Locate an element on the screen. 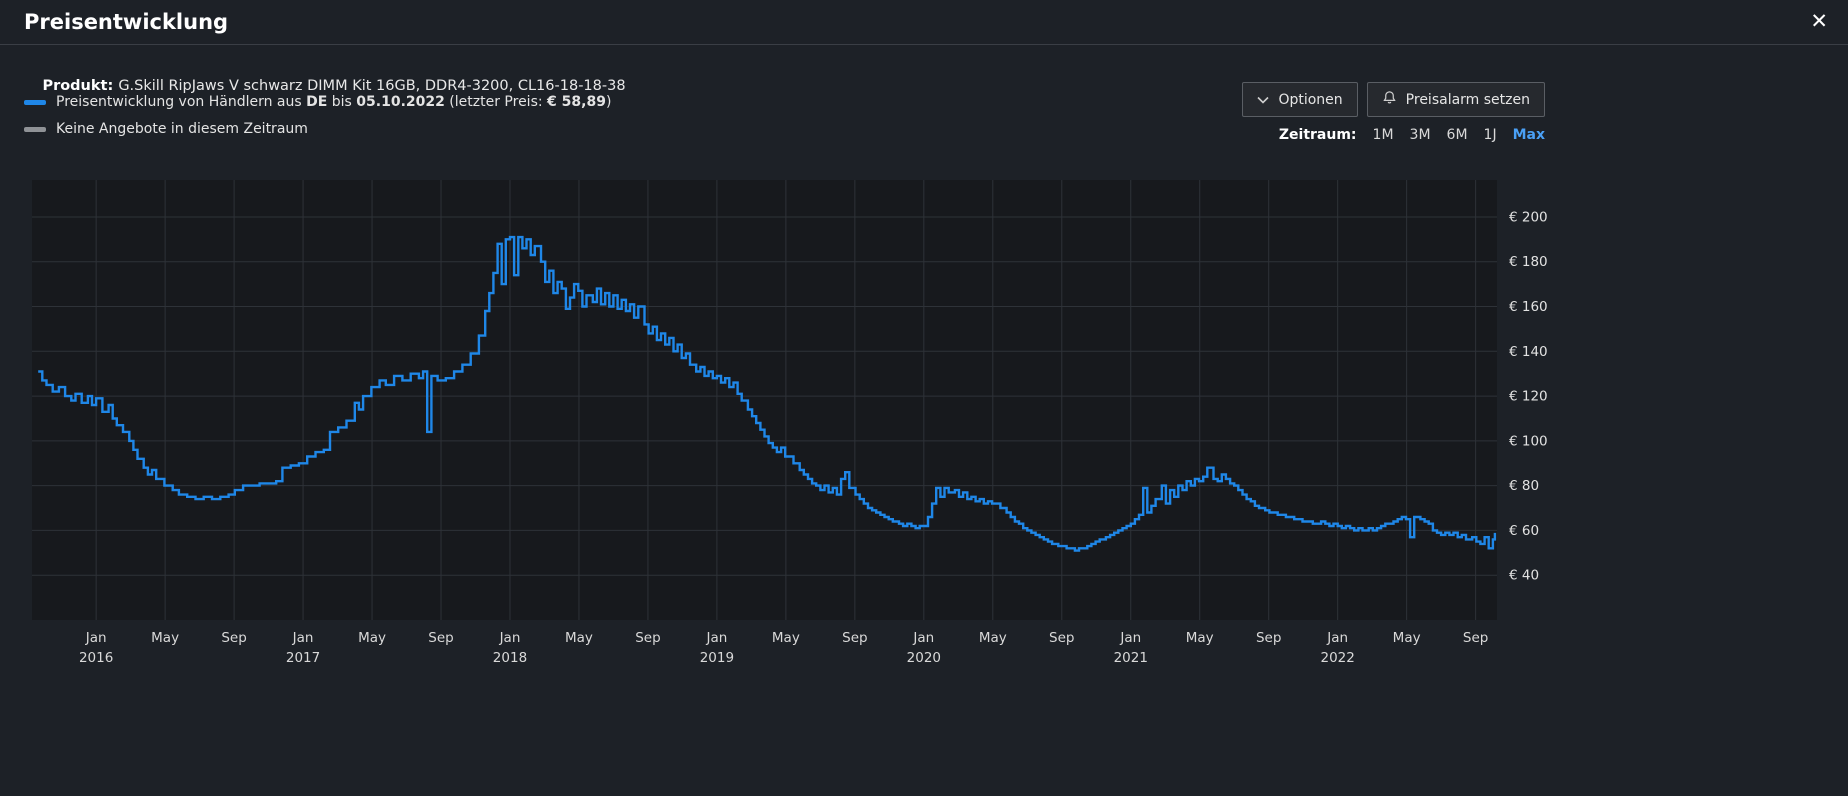 The width and height of the screenshot is (1848, 796). svg-text: 2017 is located at coordinates (303, 658).